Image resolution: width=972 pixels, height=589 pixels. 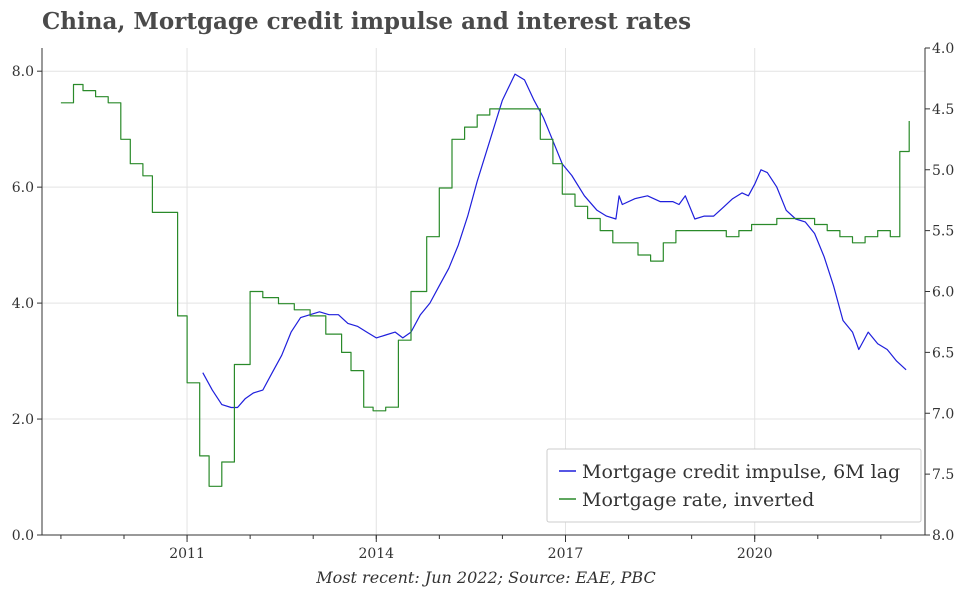 I want to click on legend-box, so click(x=734, y=485).